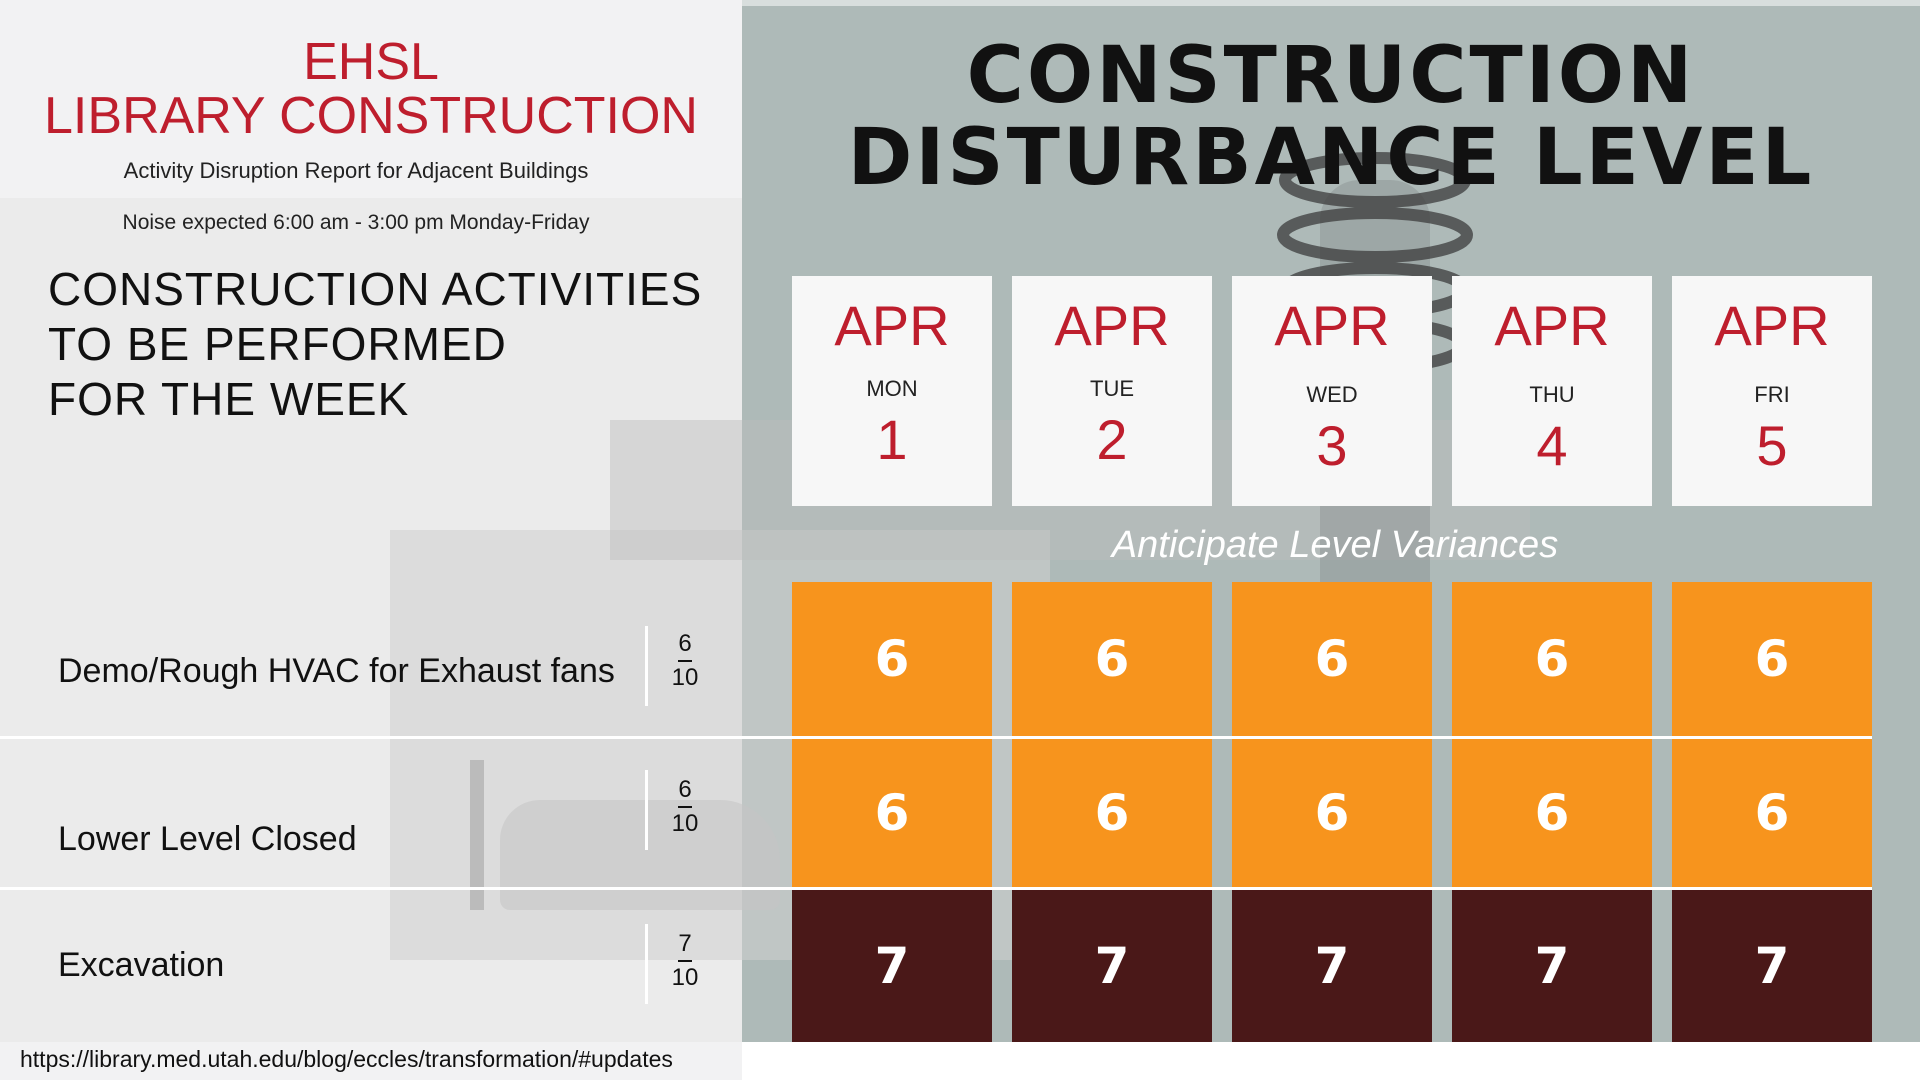  I want to click on date-card-thu: APR THU 4, so click(1552, 391).